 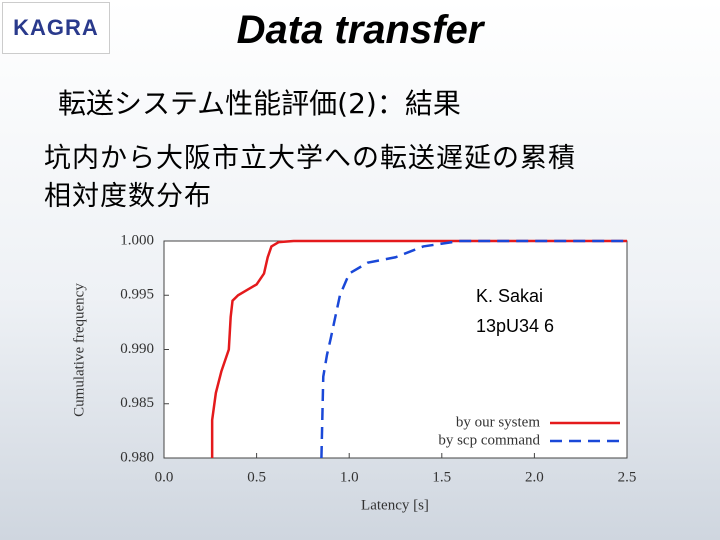 I want to click on annotation: 13pU34 6, so click(x=515, y=326).